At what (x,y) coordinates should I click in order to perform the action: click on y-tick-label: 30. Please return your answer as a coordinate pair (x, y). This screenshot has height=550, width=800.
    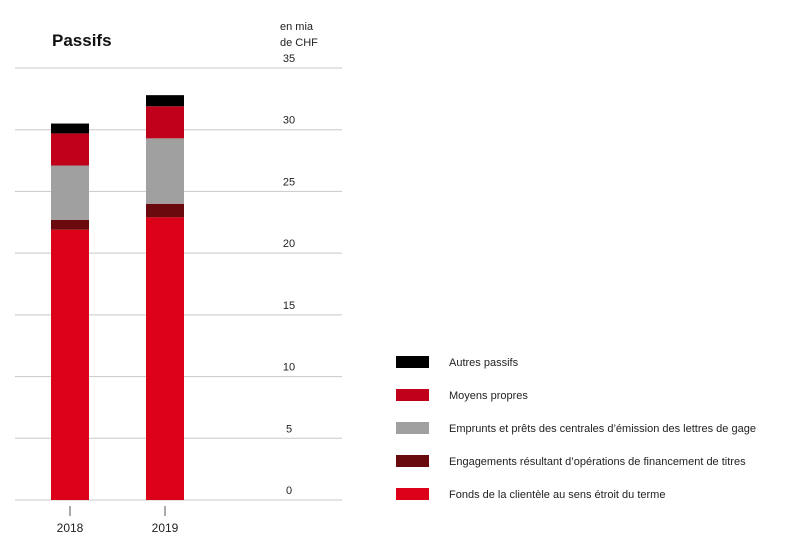
    Looking at the image, I should click on (289, 121).